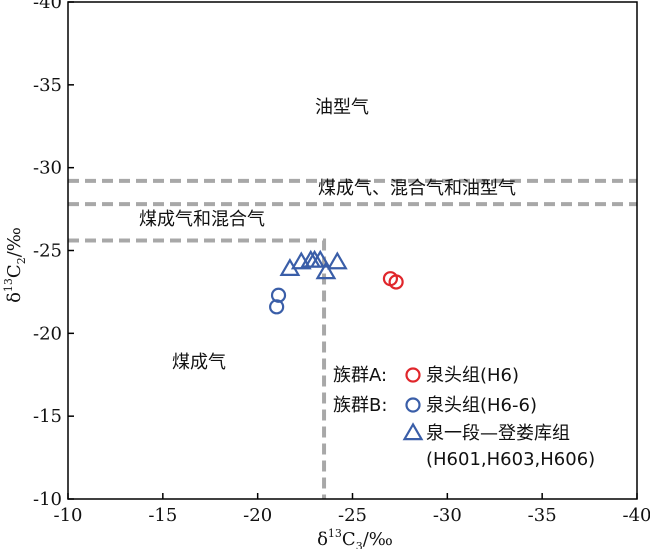  What do you see at coordinates (162, 515) in the screenshot?
I see `x-tick-label: -15` at bounding box center [162, 515].